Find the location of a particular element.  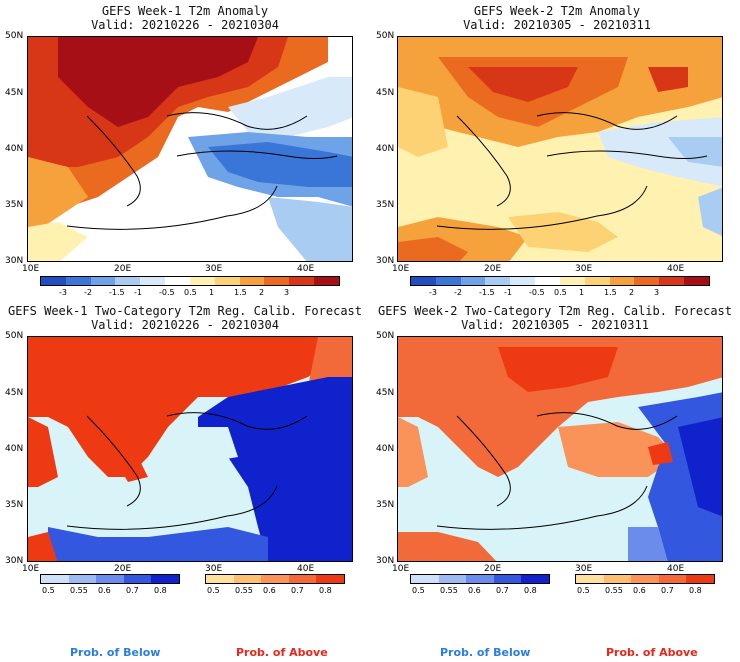

p3-above-tick: 0.6 is located at coordinates (269, 590).